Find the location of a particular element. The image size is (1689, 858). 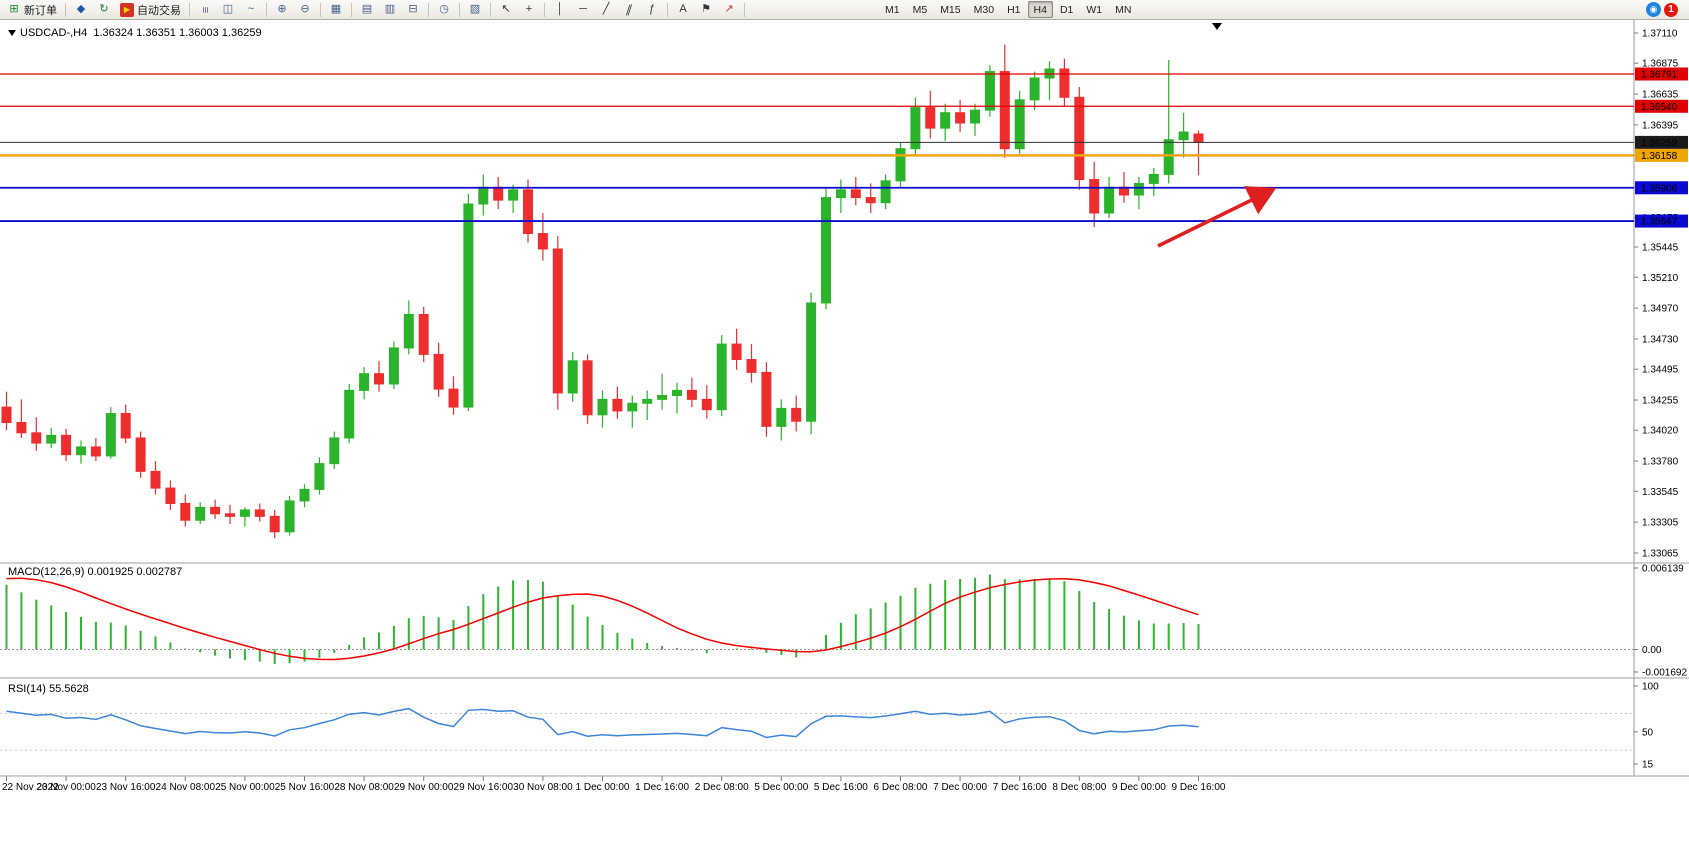

macd-indicator-label: MACD(12,26,9) 0.001925 0.002787 is located at coordinates (95, 572).